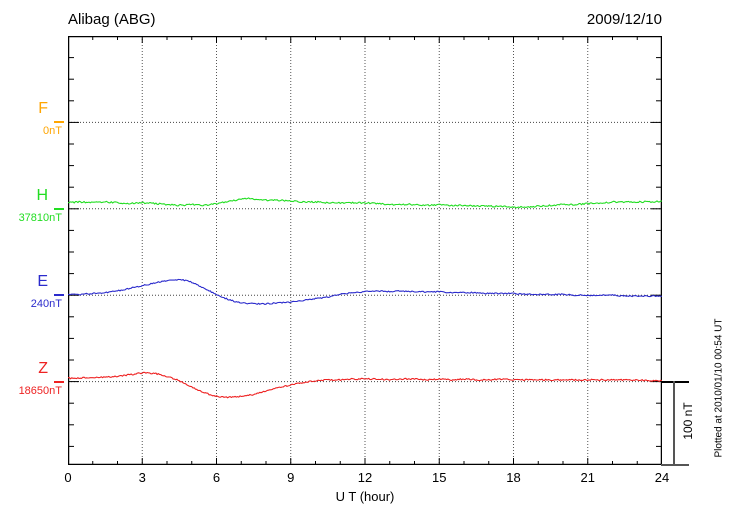 The width and height of the screenshot is (730, 520). I want to click on trace-E, so click(365, 291).